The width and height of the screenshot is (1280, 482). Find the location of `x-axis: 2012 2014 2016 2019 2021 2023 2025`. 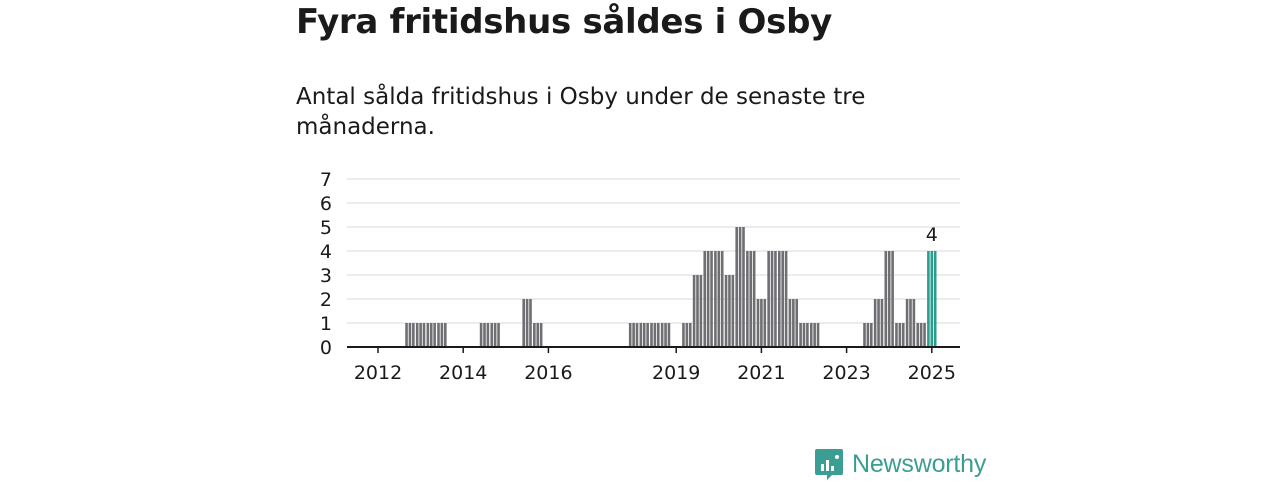

x-axis: 2012 2014 2016 2019 2021 2023 2025 is located at coordinates (653, 365).